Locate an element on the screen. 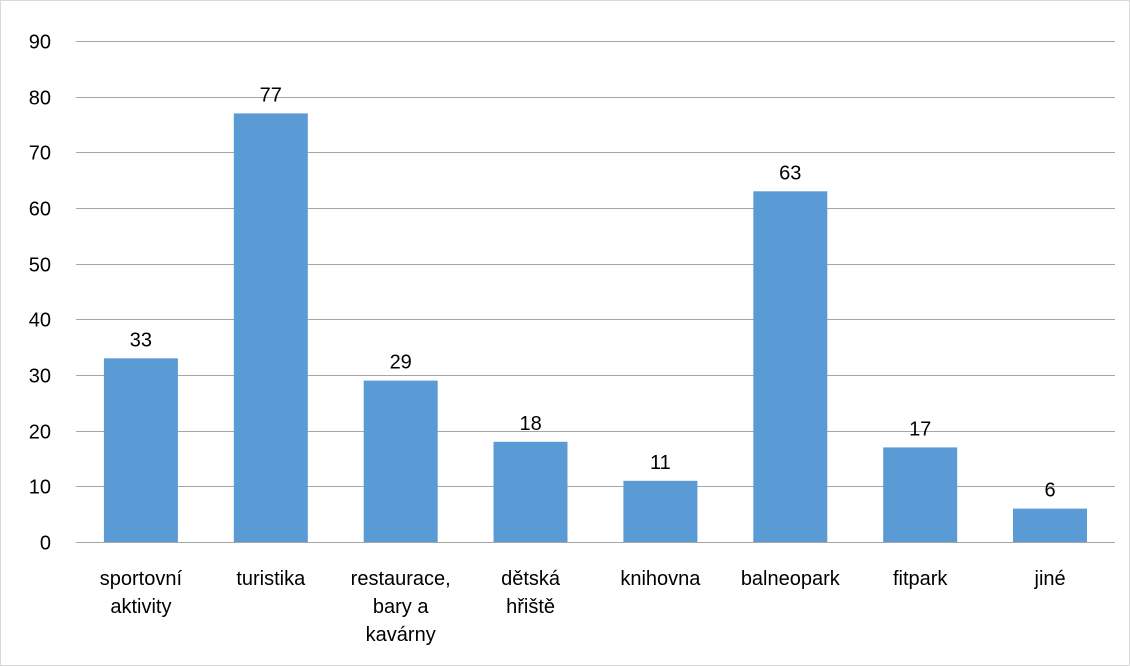 Image resolution: width=1130 pixels, height=666 pixels. category-label: turistika is located at coordinates (271, 579).